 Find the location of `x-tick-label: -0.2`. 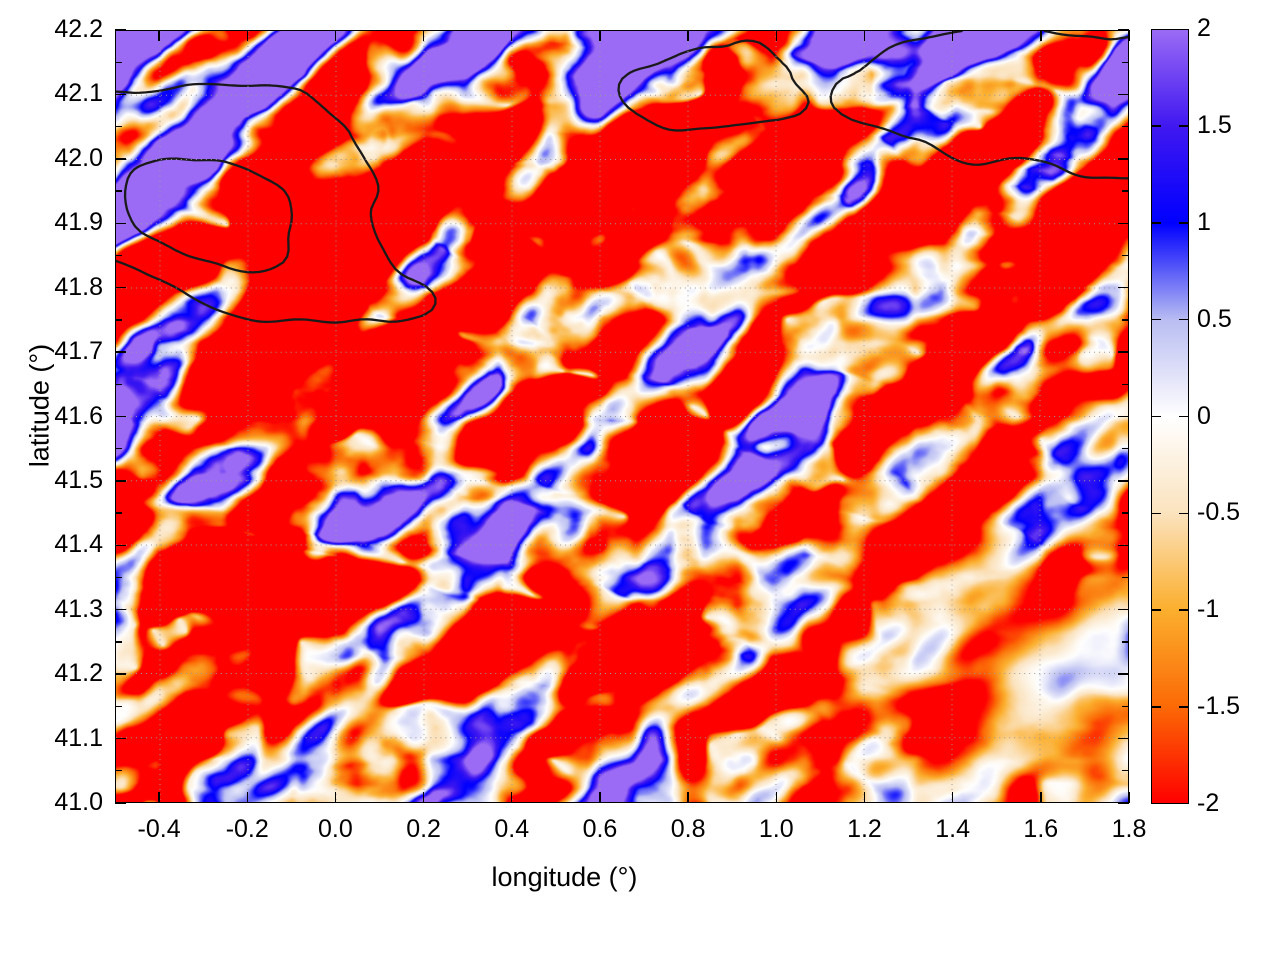

x-tick-label: -0.2 is located at coordinates (247, 829).